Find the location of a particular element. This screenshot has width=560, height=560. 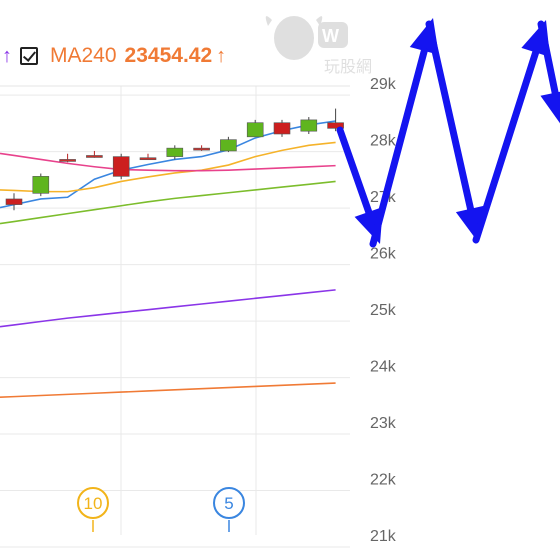

legend-bar: ↑ MA240 23454.42 ↑ is located at coordinates (113, 56).